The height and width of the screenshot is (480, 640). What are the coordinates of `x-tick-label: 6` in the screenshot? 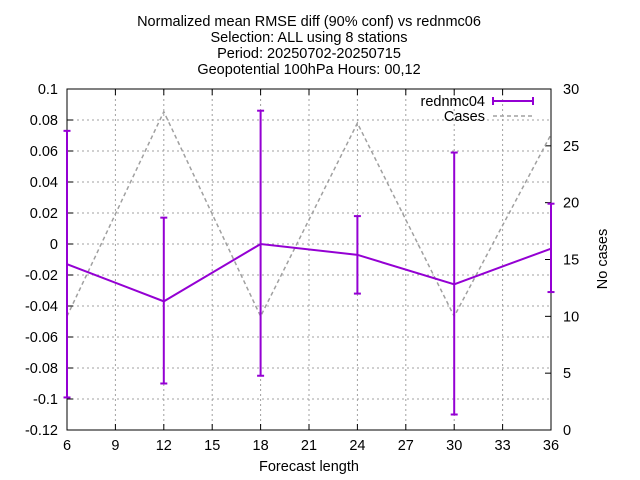 It's located at (67, 446).